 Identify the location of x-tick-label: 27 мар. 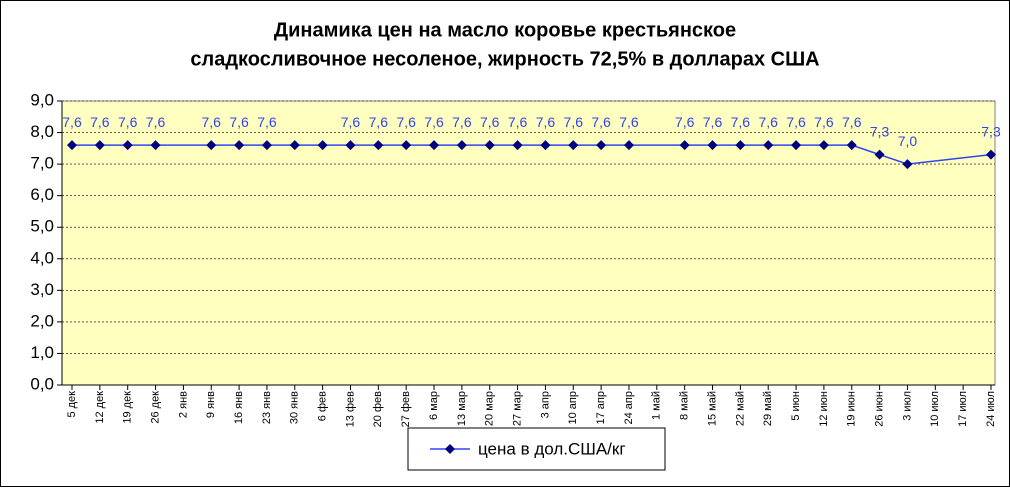
(517, 408).